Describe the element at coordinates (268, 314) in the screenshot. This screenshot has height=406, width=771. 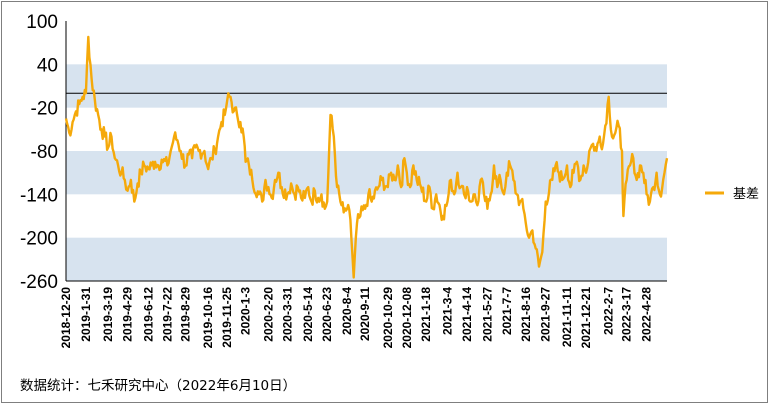
I see `x-tick-label: 2020-2-20` at that location.